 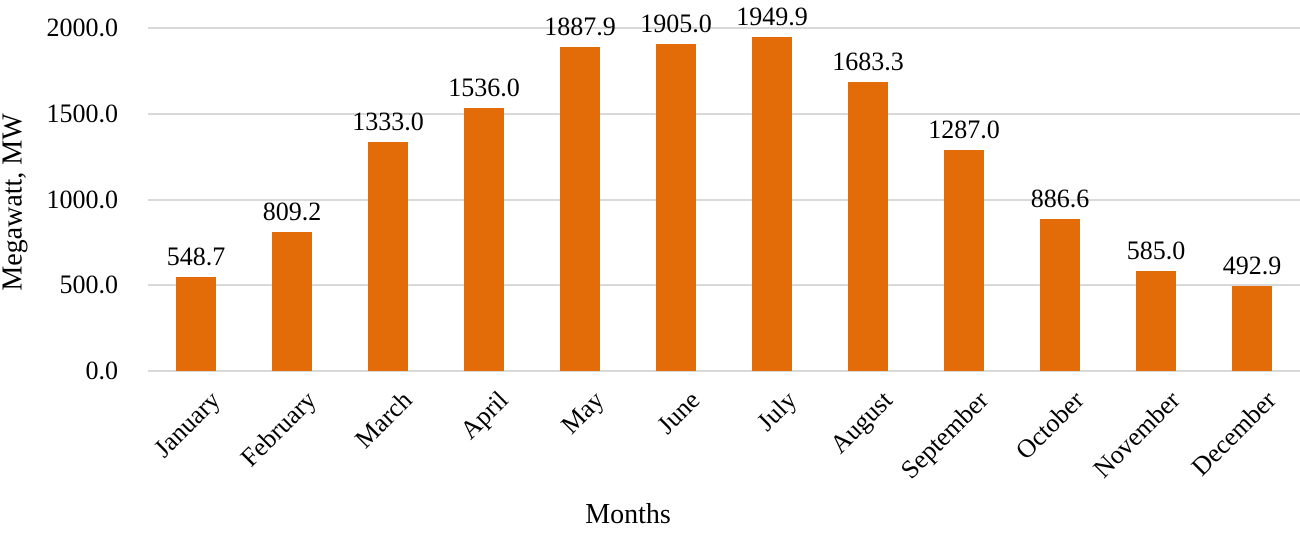 What do you see at coordinates (82, 27) in the screenshot?
I see `y-tick-label: 2000.0` at bounding box center [82, 27].